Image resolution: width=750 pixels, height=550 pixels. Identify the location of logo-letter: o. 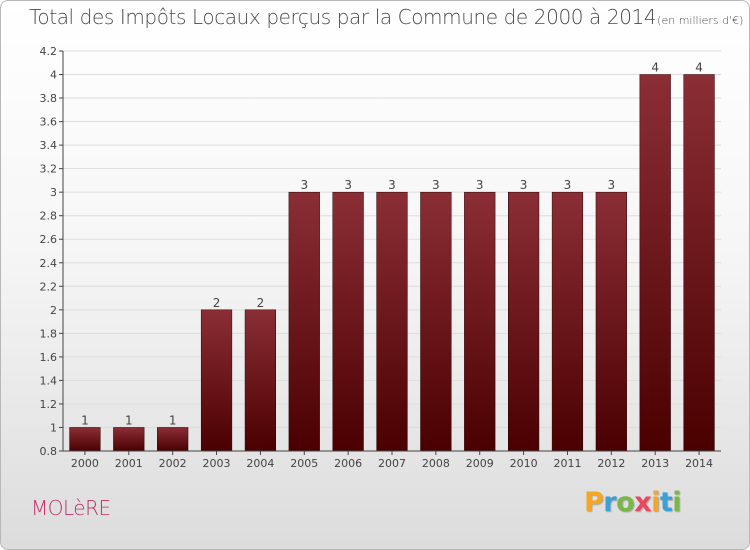
(625, 502).